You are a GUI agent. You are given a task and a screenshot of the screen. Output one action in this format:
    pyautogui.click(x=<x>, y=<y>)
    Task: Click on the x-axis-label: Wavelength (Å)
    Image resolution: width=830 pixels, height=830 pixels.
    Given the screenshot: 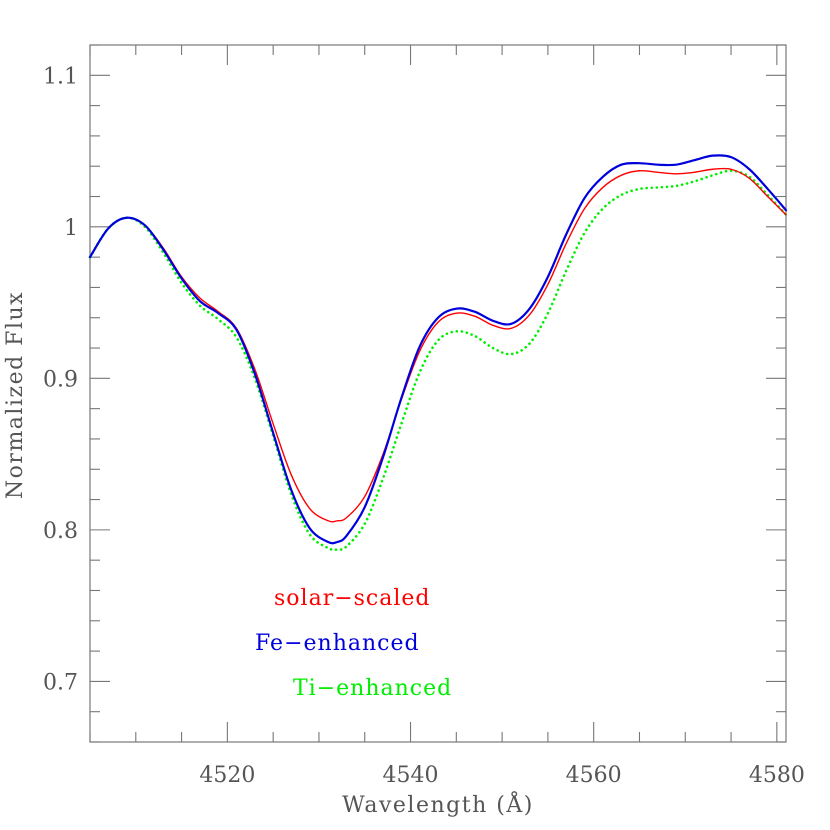 What is the action you would take?
    pyautogui.click(x=438, y=804)
    